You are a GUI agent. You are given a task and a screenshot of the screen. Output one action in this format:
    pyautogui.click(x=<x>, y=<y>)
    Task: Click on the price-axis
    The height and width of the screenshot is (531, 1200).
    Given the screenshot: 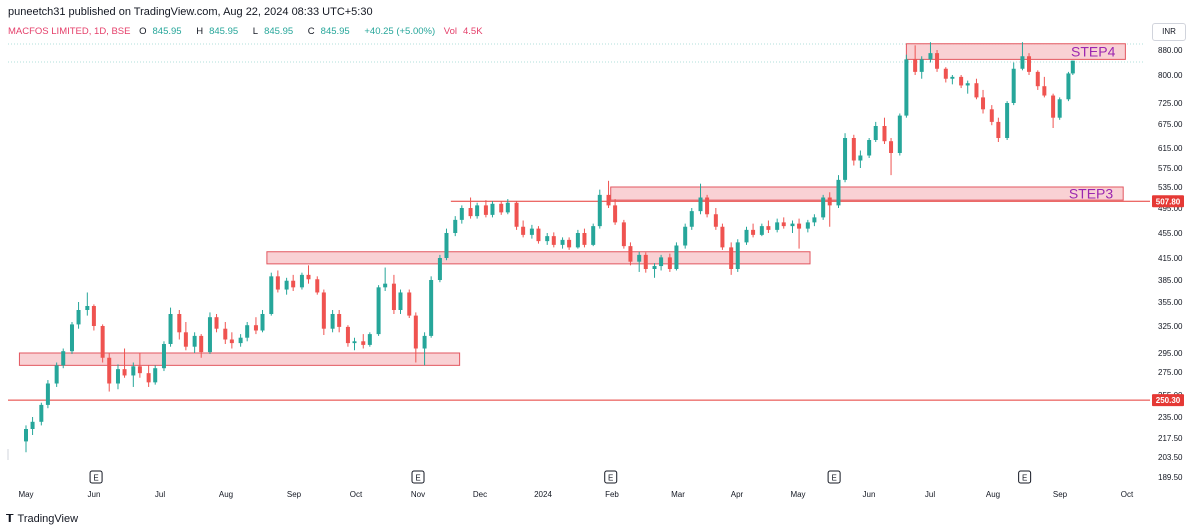 What is the action you would take?
    pyautogui.click(x=1175, y=262)
    